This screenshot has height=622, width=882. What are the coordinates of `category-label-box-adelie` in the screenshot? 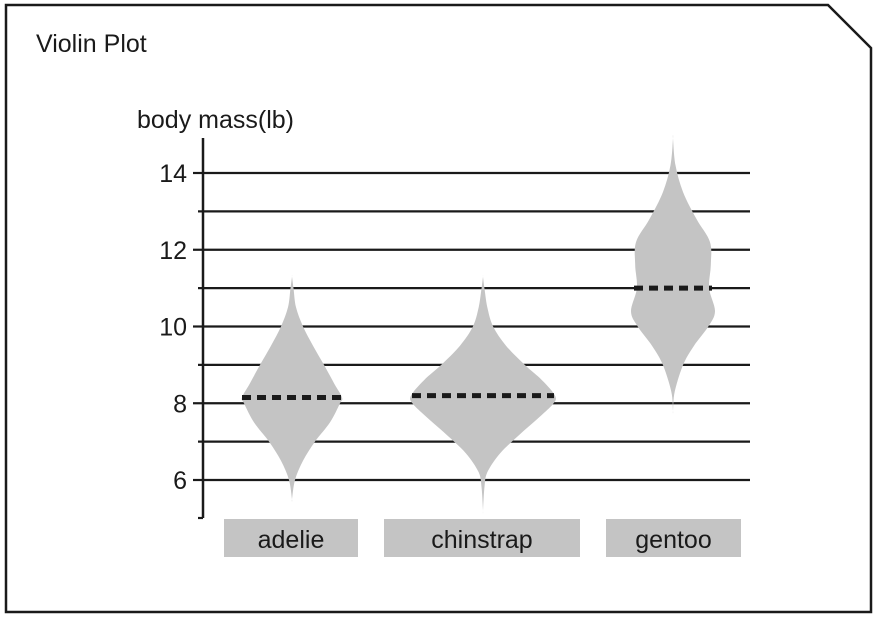 It's located at (291, 538).